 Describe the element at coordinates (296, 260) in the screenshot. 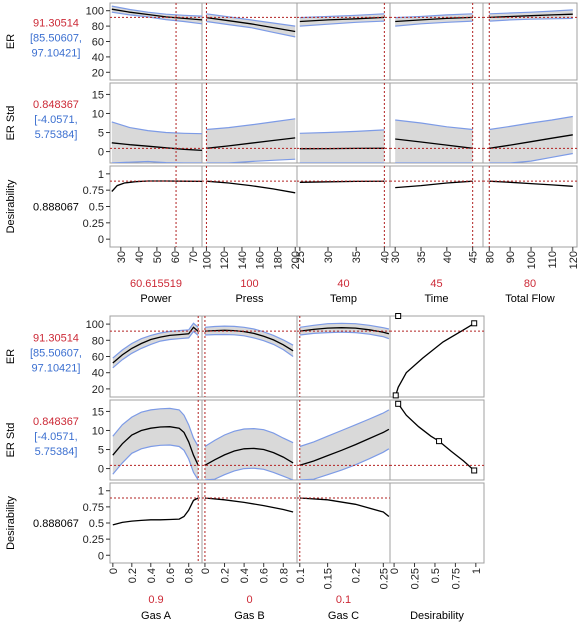

I see `profiler-1-xtick-label: 200` at that location.